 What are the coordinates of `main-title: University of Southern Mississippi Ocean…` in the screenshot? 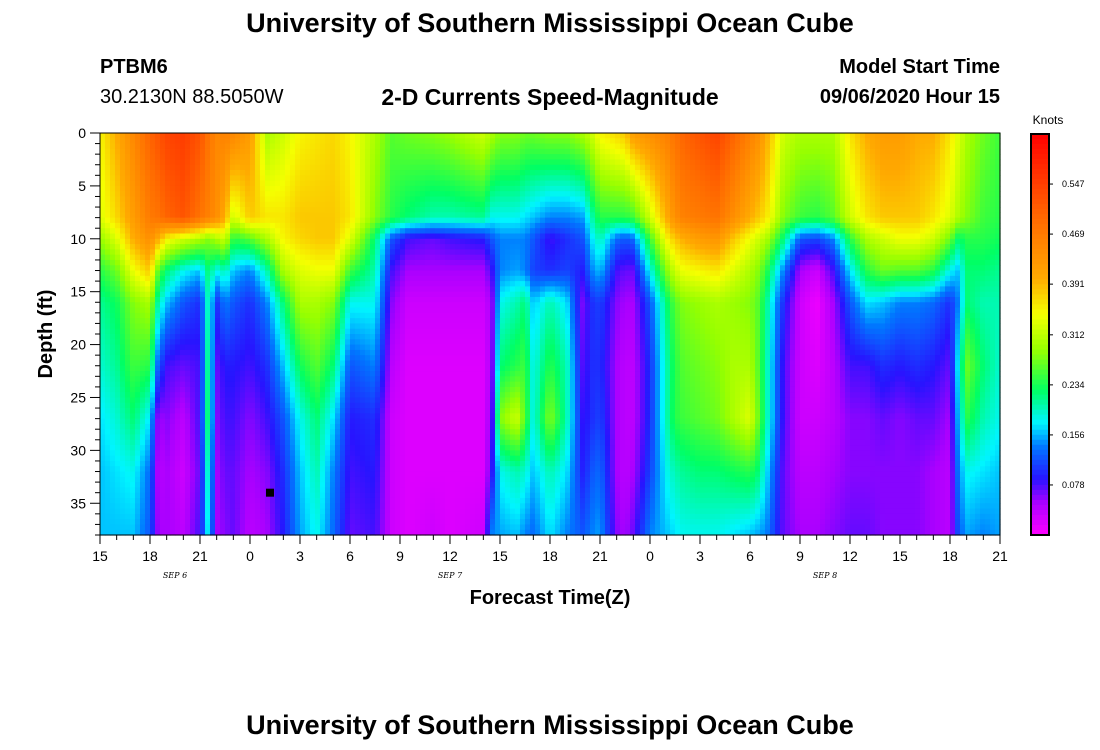 It's located at (550, 23).